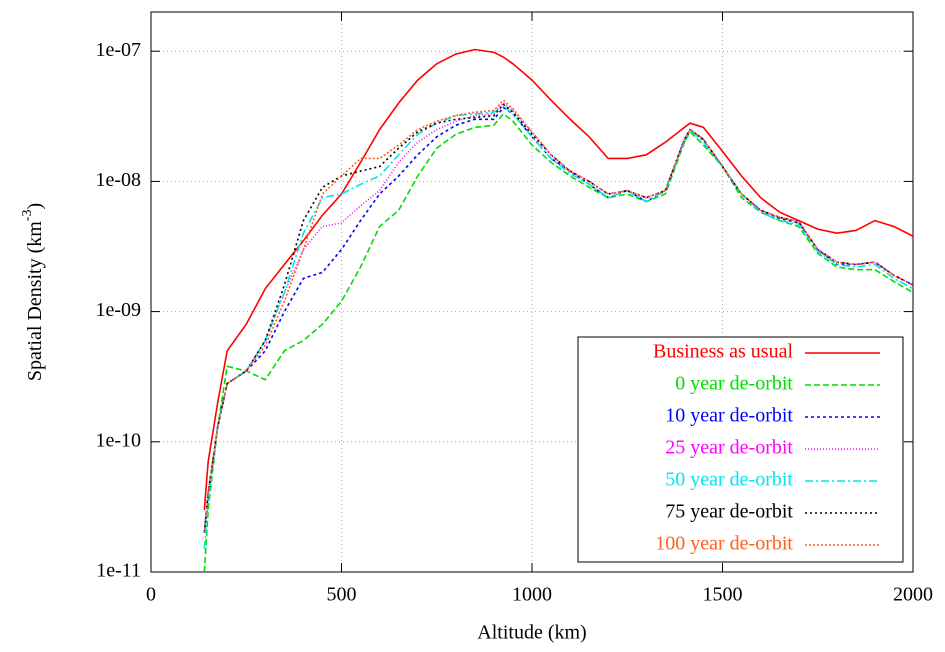  I want to click on x-tick-label: 1000, so click(532, 595).